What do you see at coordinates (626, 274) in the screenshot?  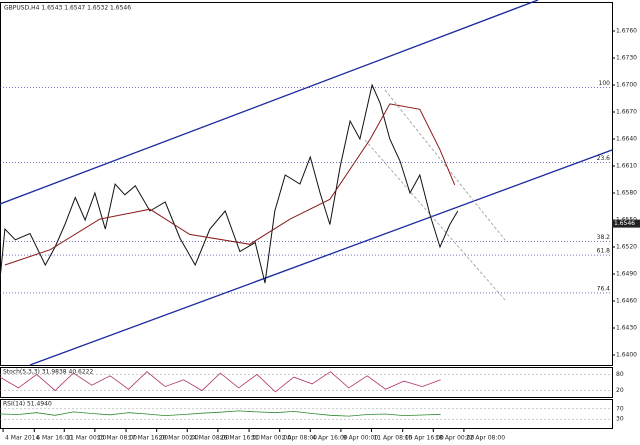 I see `y-tick-label: 1.6490` at bounding box center [626, 274].